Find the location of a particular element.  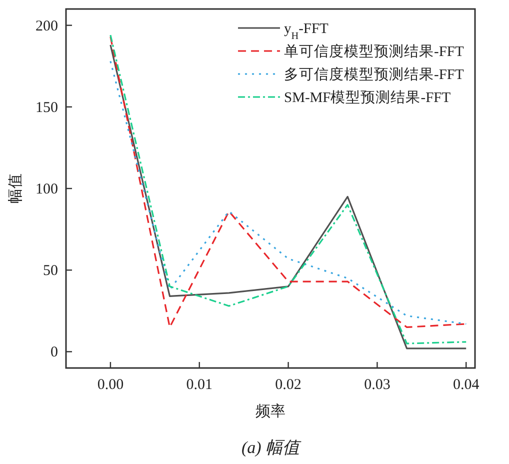

x-tick-label: 0.02 is located at coordinates (288, 385).